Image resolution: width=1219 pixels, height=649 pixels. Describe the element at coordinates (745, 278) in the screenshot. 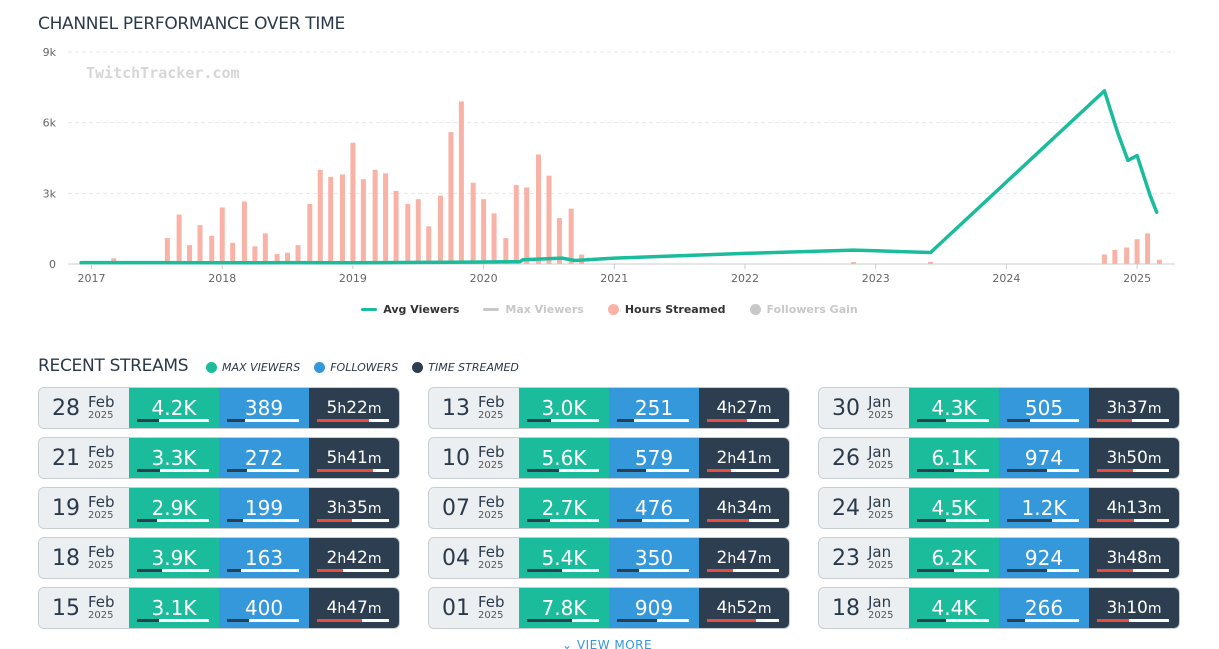

I see `x-tick-label: 2022` at that location.